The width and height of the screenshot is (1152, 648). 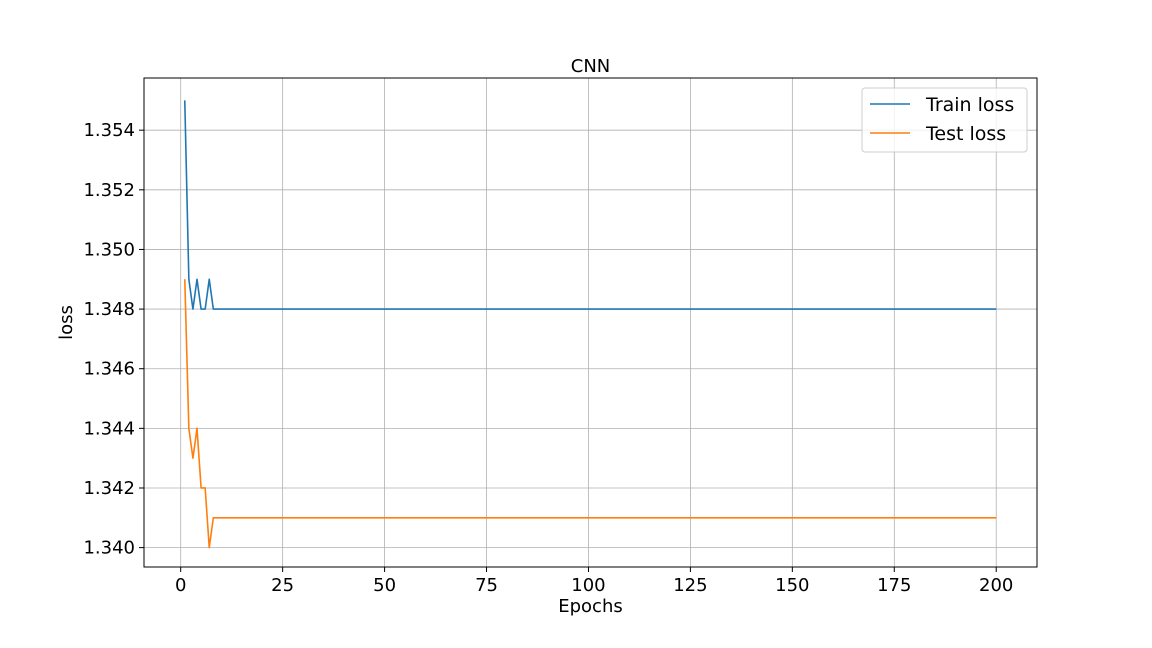 What do you see at coordinates (282, 585) in the screenshot?
I see `x-tick-label: 25` at bounding box center [282, 585].